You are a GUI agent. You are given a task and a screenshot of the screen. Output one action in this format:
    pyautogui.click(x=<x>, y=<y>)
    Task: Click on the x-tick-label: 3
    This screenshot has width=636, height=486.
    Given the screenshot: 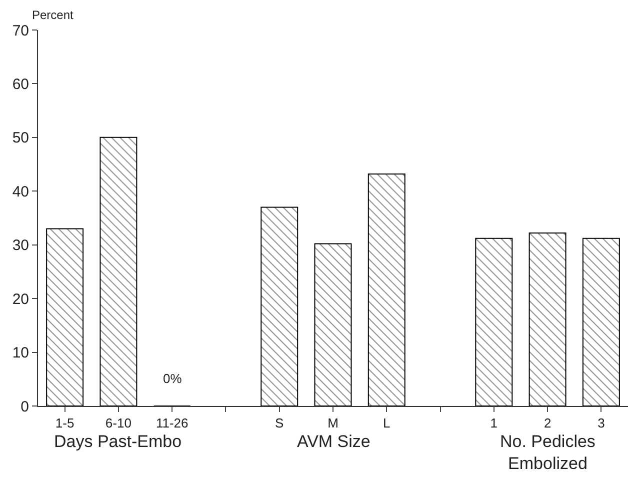 What is the action you would take?
    pyautogui.click(x=601, y=423)
    